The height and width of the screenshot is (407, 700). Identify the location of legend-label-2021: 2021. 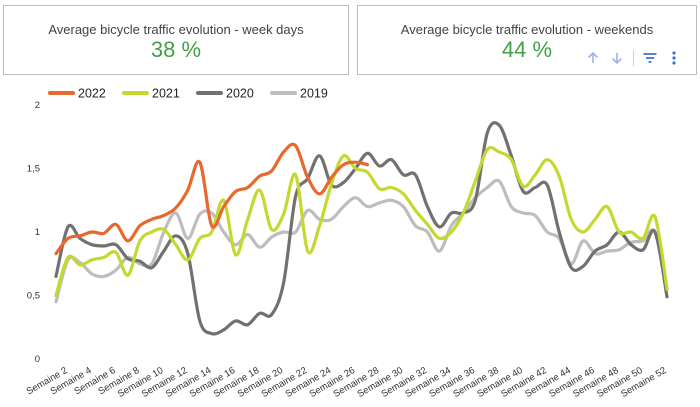
(166, 94).